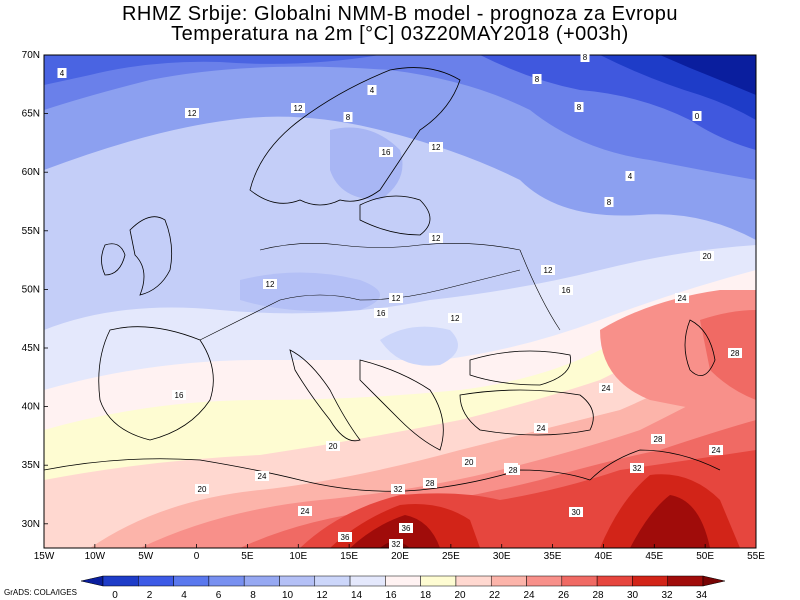 Image resolution: width=800 pixels, height=600 pixels. I want to click on colorbar-label: 2, so click(150, 595).